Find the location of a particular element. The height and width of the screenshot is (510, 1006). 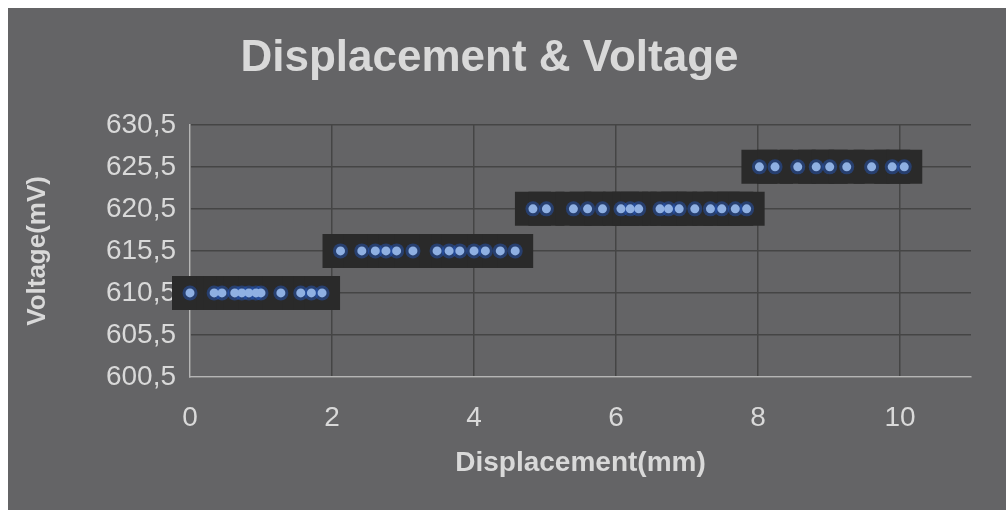

x-tick-label: 0 is located at coordinates (190, 416).